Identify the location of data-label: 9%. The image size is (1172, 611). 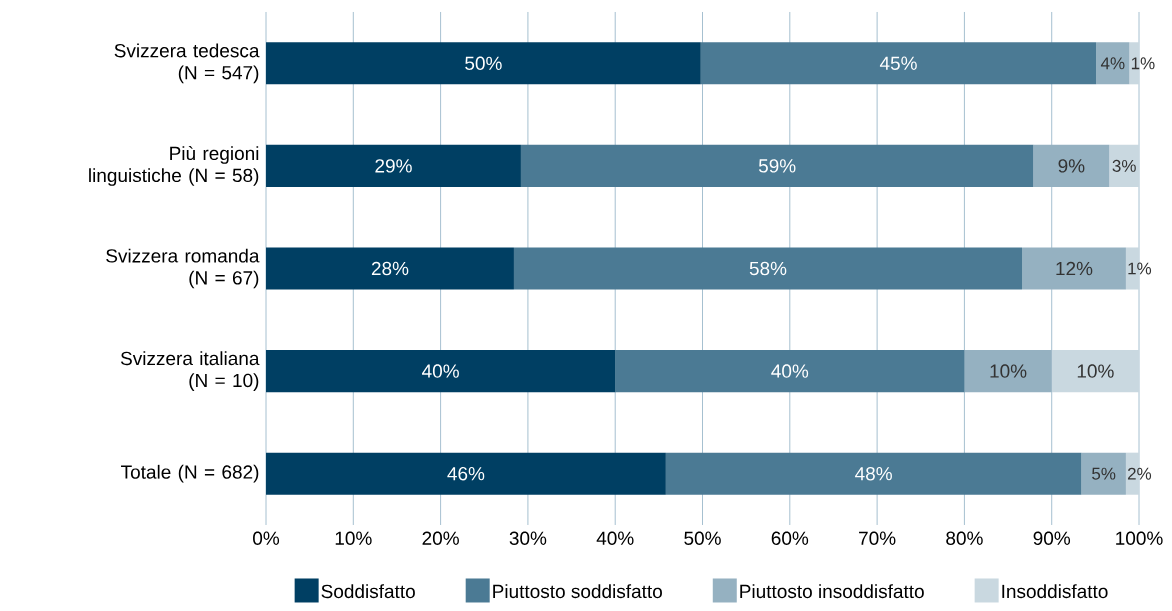
(1071, 166).